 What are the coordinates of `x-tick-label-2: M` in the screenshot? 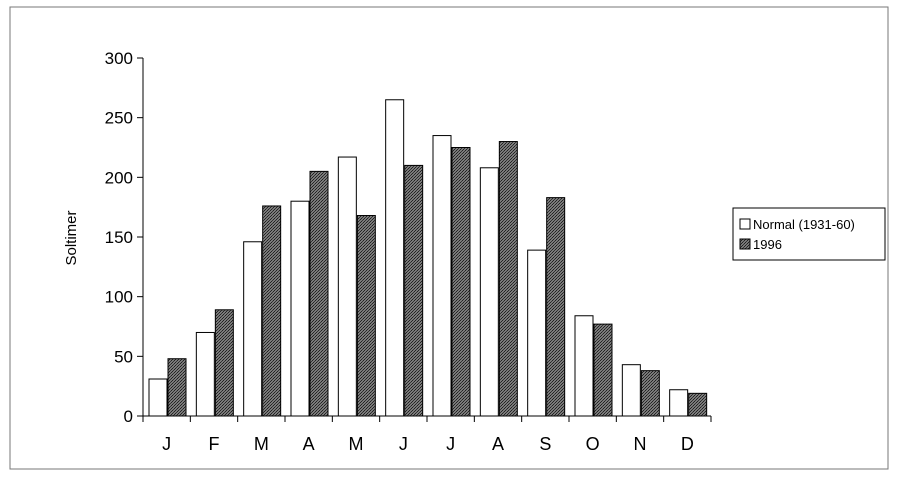 It's located at (261, 444).